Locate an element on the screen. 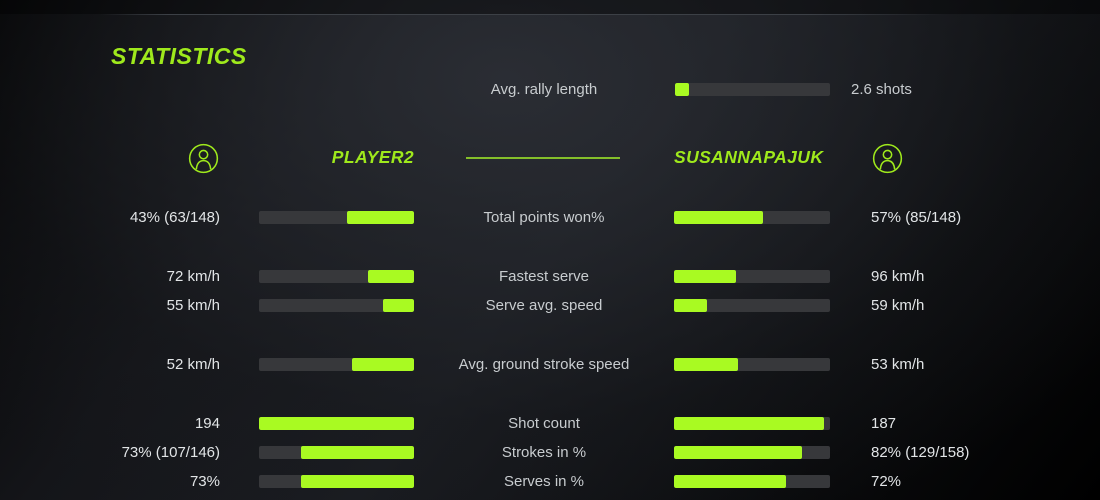 This screenshot has width=1100, height=500. stat-left-value: 55 km/h is located at coordinates (193, 305).